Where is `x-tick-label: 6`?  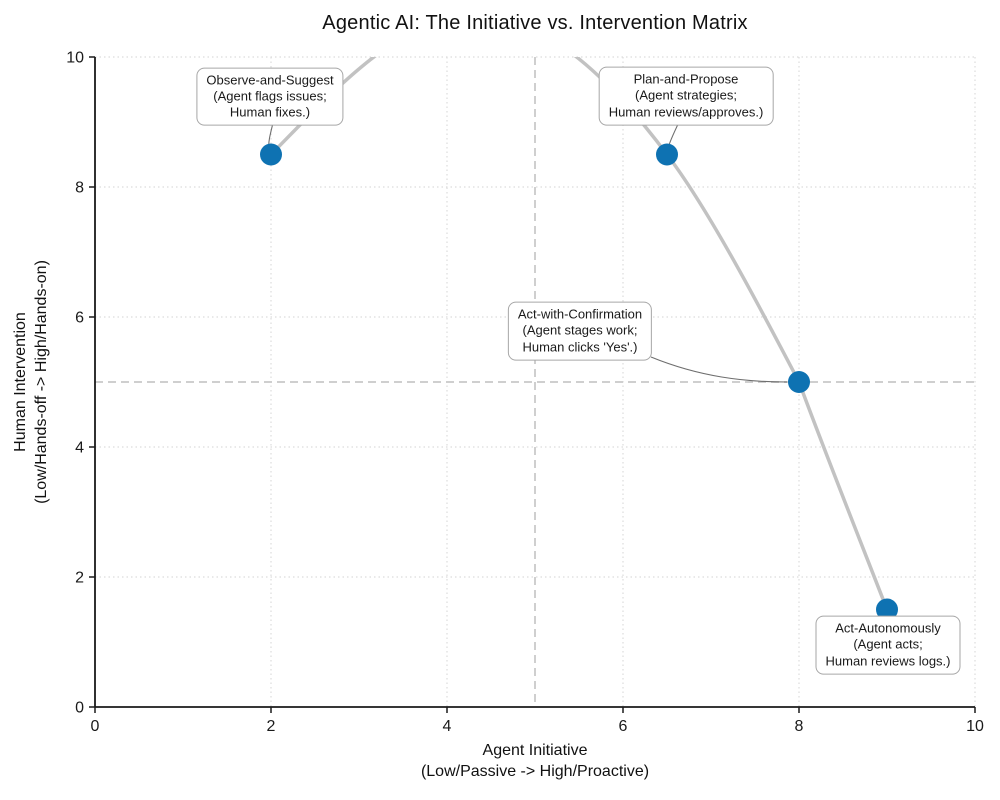 x-tick-label: 6 is located at coordinates (623, 726).